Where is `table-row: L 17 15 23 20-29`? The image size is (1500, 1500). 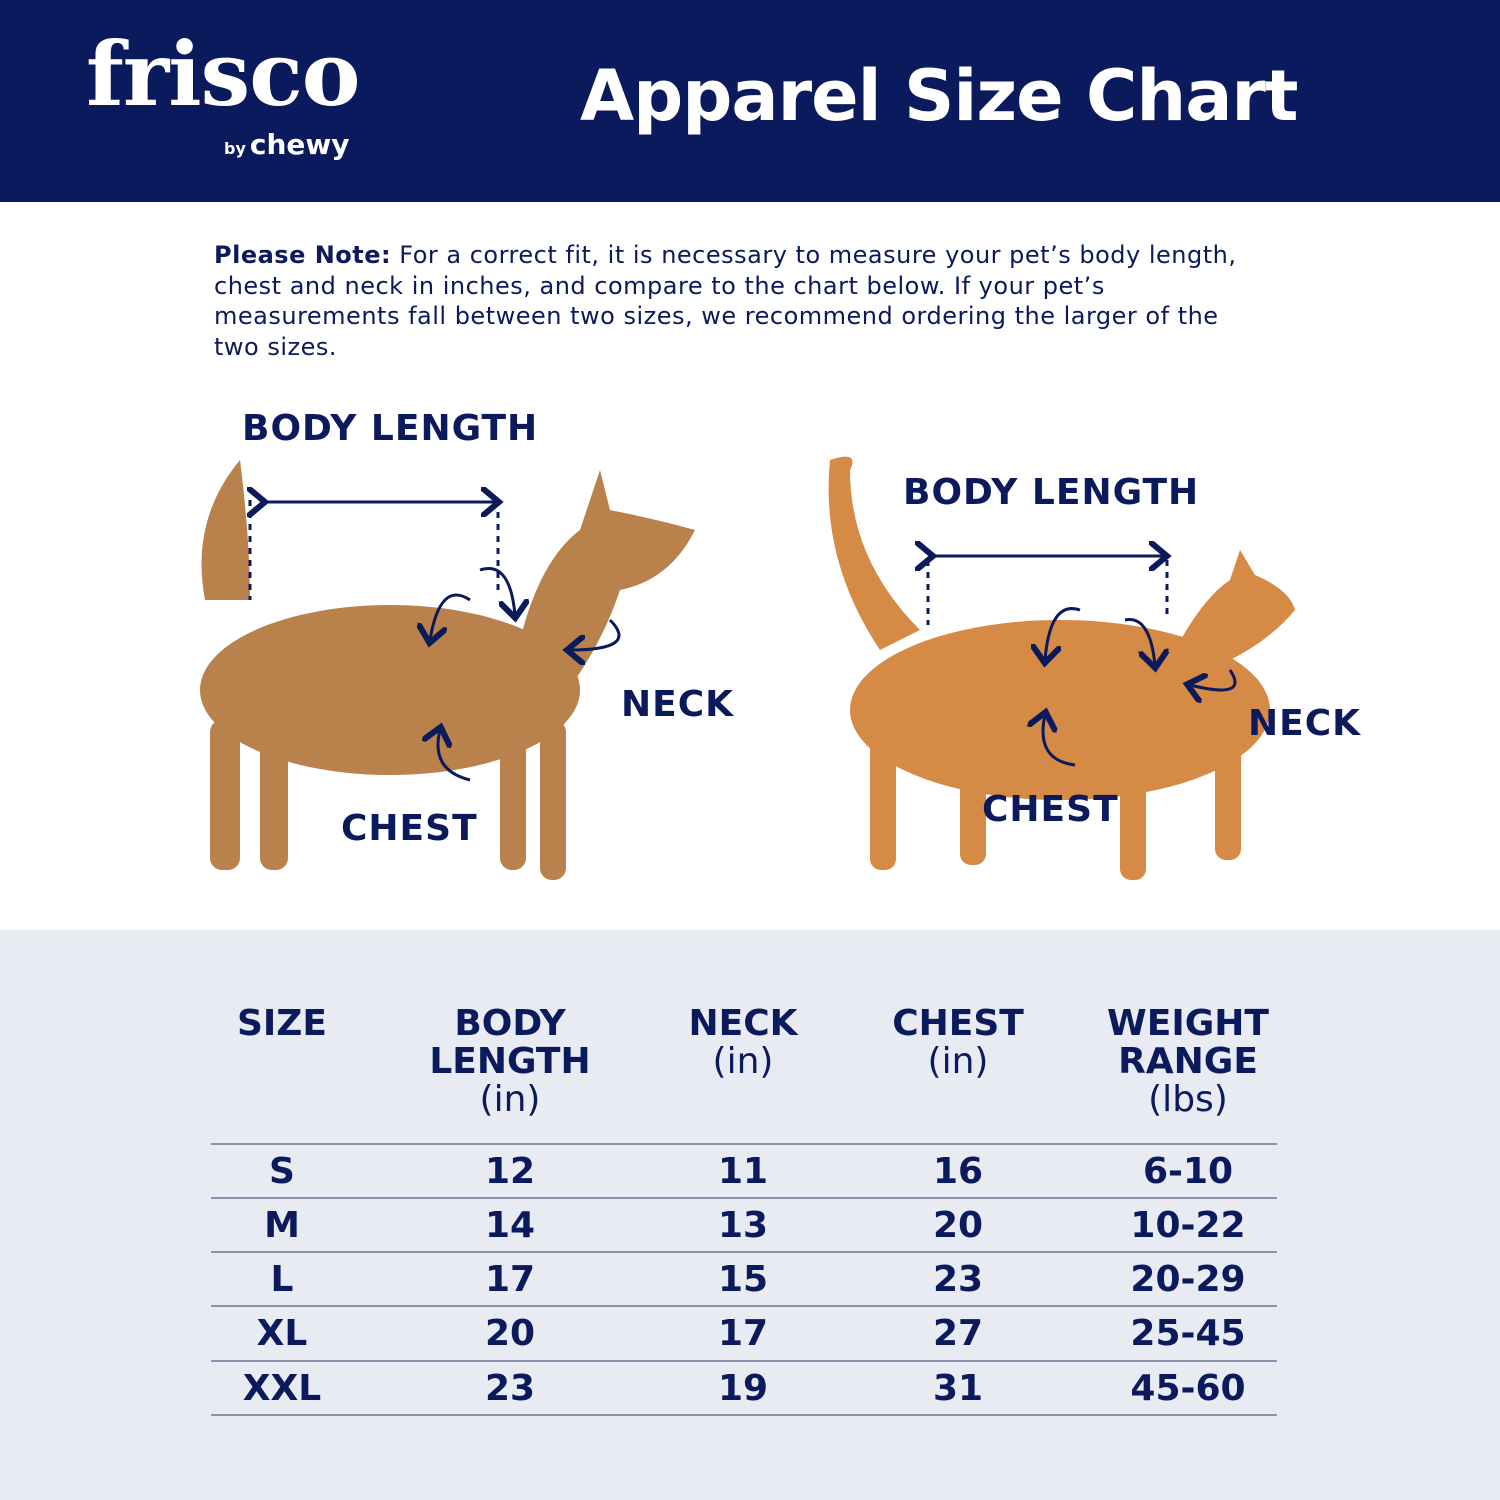 table-row: L 17 15 23 20-29 is located at coordinates (750, 1280).